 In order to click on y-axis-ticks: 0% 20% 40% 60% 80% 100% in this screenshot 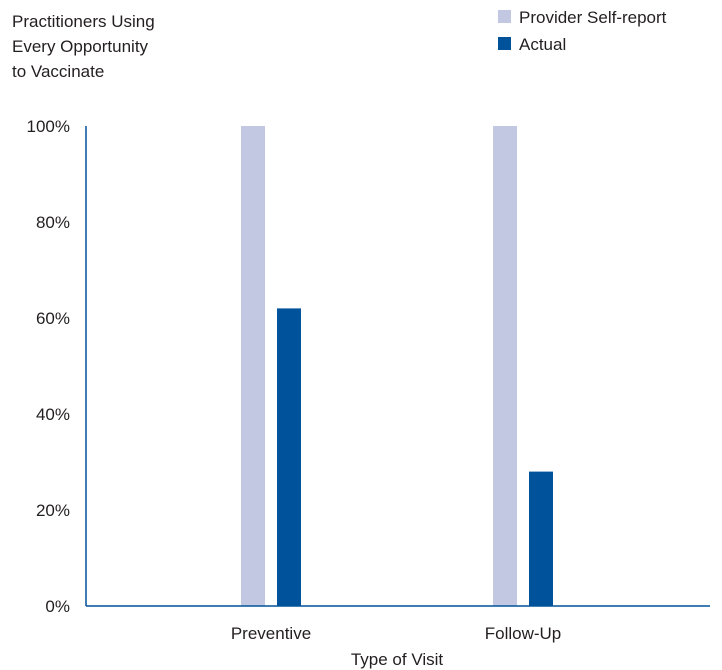, I will do `click(48, 366)`.